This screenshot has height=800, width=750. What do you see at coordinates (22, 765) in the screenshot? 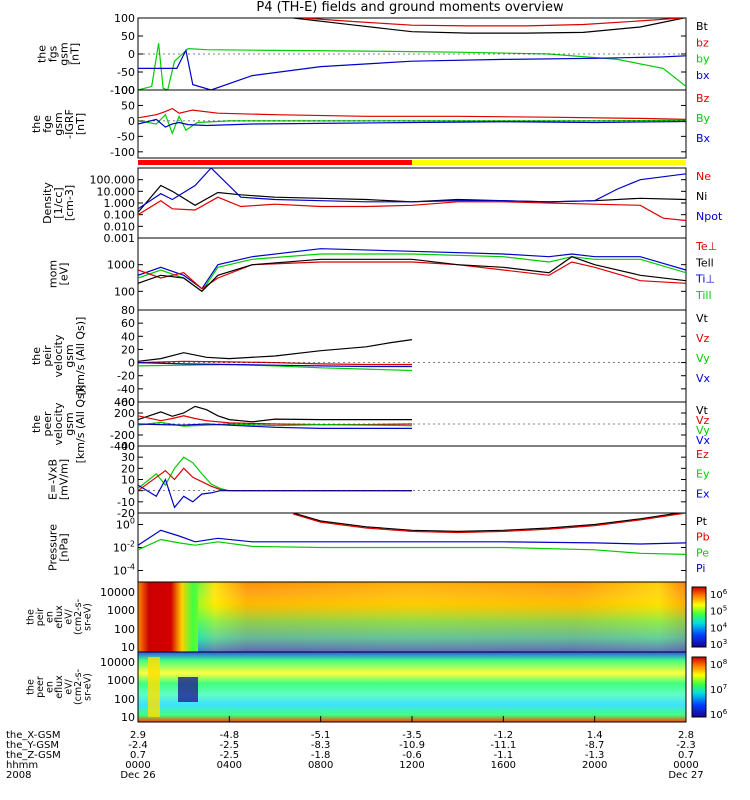
I see `x-row-label: hhmm` at bounding box center [22, 765].